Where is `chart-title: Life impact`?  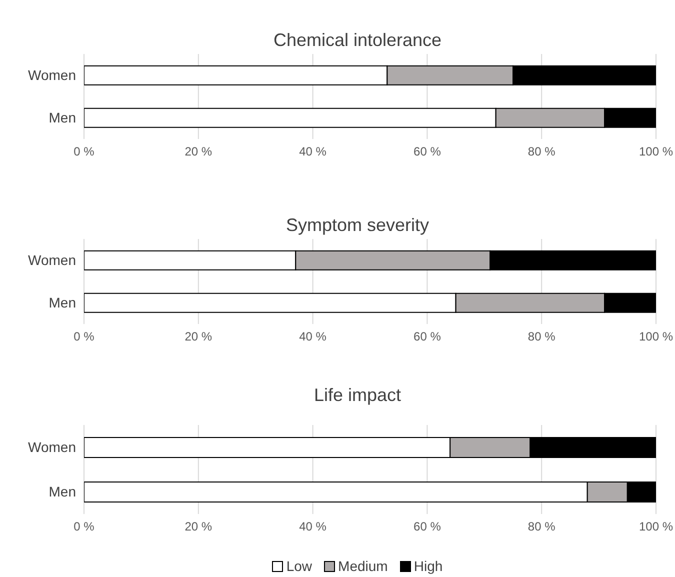 chart-title: Life impact is located at coordinates (357, 395).